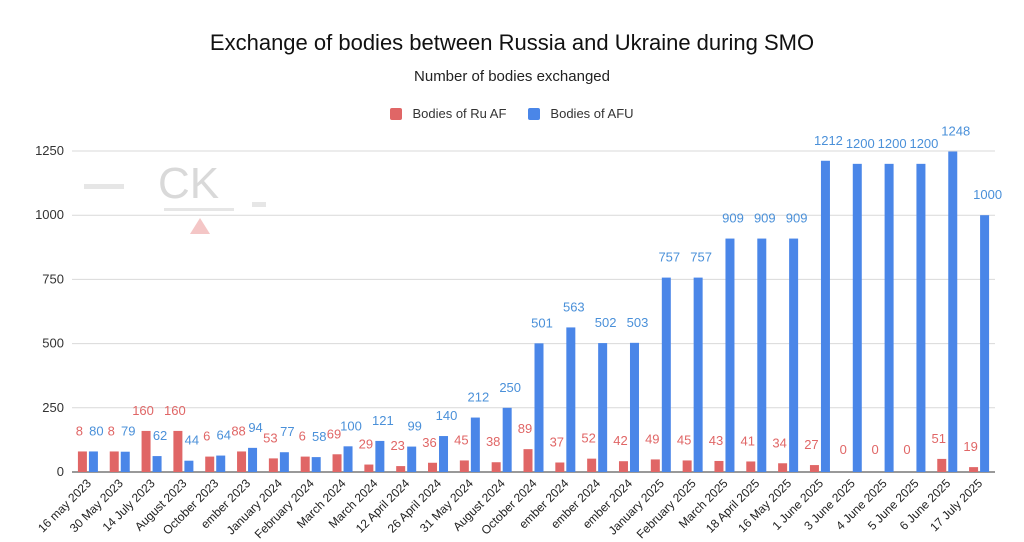 This screenshot has width=1024, height=542. What do you see at coordinates (574, 306) in the screenshot?
I see `data-label-afu: 563` at bounding box center [574, 306].